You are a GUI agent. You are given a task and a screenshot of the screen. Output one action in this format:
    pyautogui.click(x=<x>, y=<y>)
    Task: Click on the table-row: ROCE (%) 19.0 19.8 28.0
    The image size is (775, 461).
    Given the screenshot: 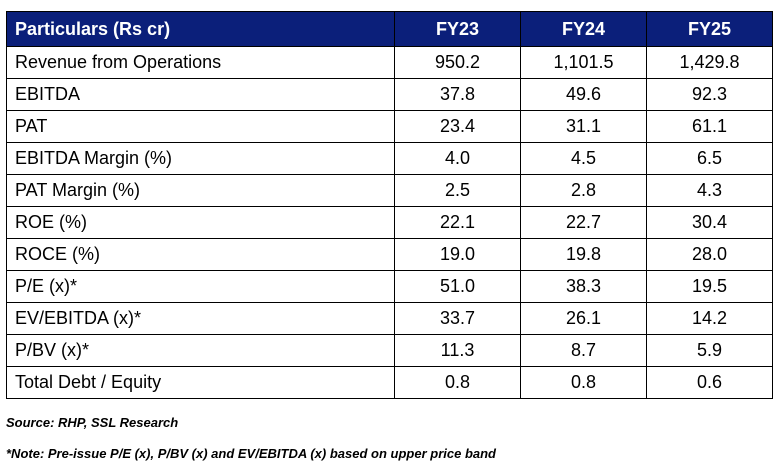 What is the action you would take?
    pyautogui.click(x=389, y=254)
    